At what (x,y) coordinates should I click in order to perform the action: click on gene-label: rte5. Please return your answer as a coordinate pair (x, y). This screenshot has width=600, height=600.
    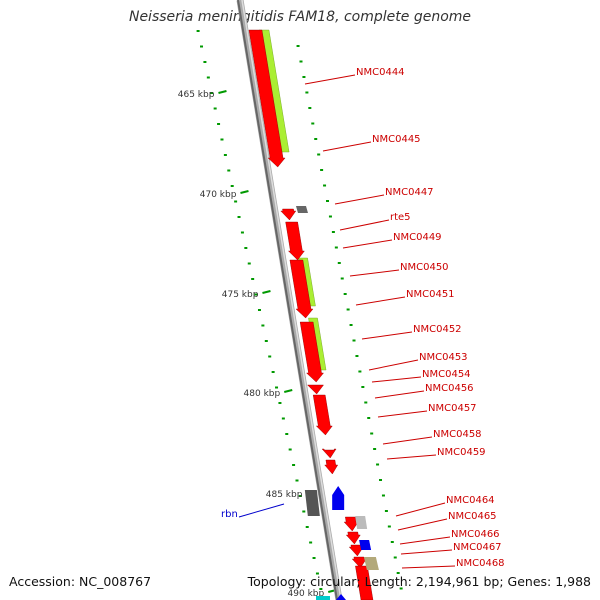
    Looking at the image, I should click on (400, 217).